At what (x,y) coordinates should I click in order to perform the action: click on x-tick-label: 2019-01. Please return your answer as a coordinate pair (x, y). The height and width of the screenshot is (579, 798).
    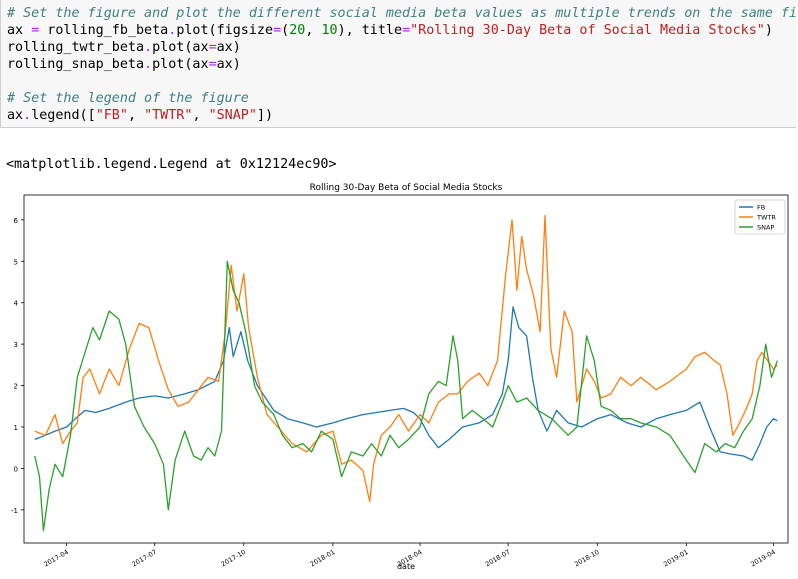
    Looking at the image, I should click on (676, 558).